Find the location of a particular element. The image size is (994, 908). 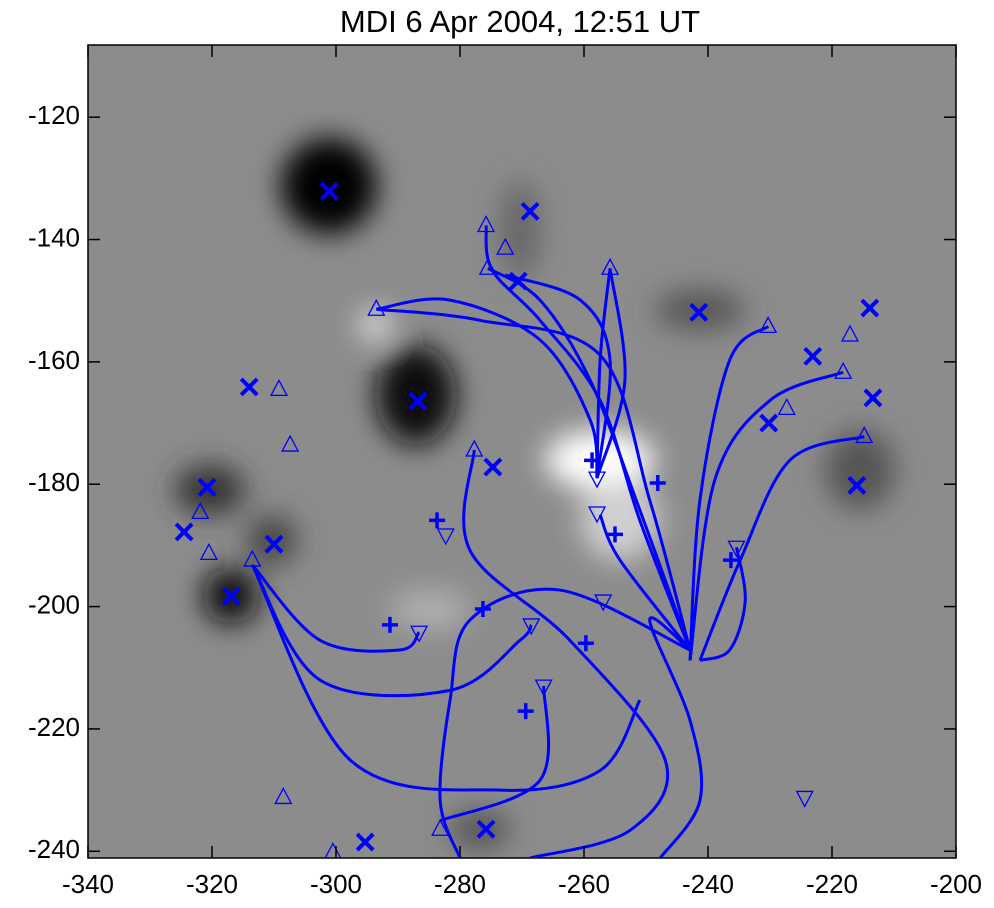

y-tick-label: -120 is located at coordinates (54, 115).